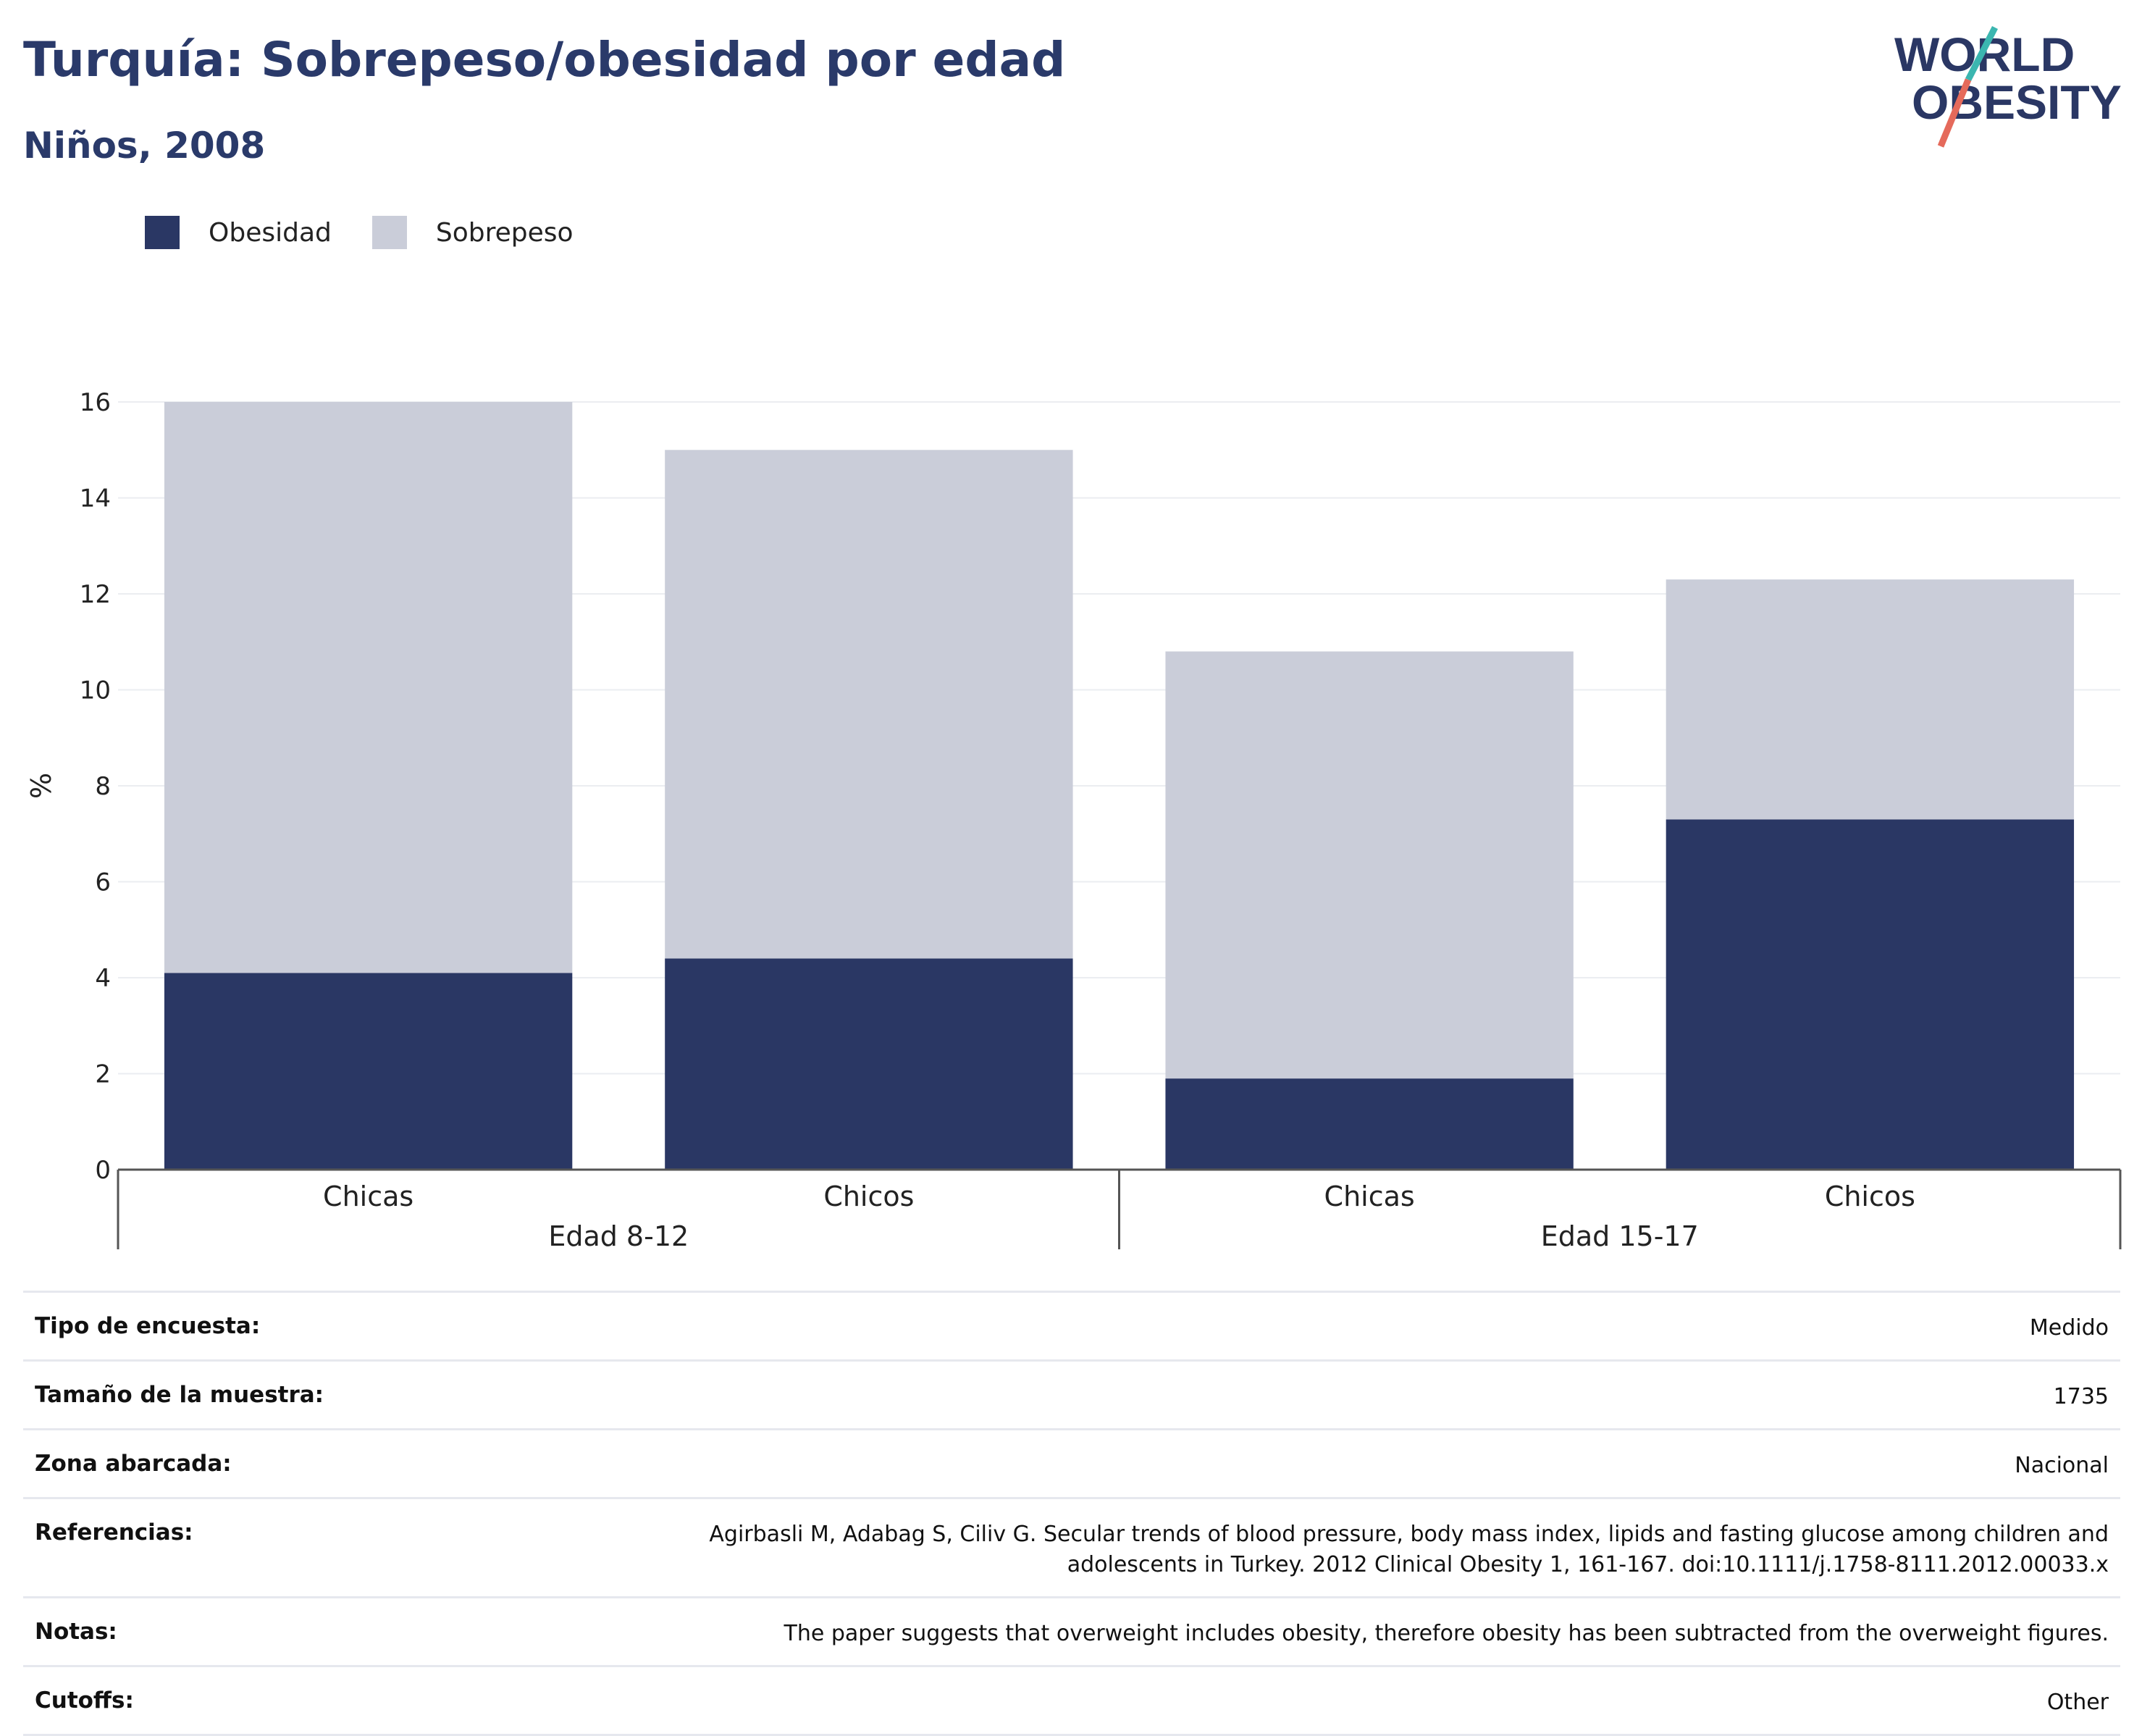 This screenshot has width=2142, height=1736. I want to click on details-label: Notas:, so click(76, 1632).